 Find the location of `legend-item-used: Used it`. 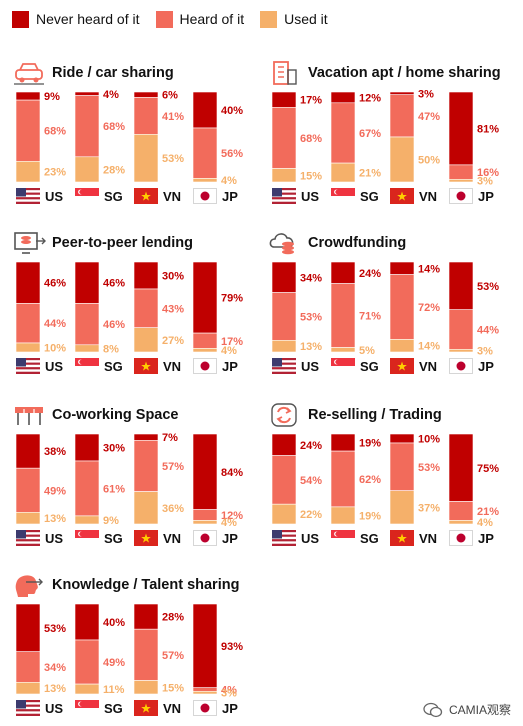

legend-item-used: Used it is located at coordinates (294, 19).